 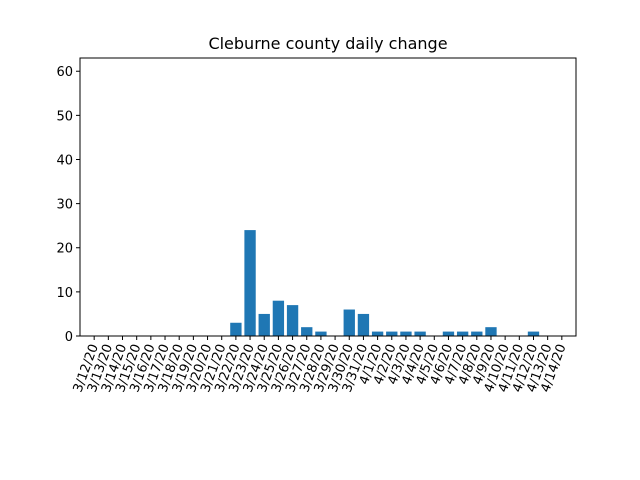 I want to click on y-tick-label: 50, so click(x=64, y=116).